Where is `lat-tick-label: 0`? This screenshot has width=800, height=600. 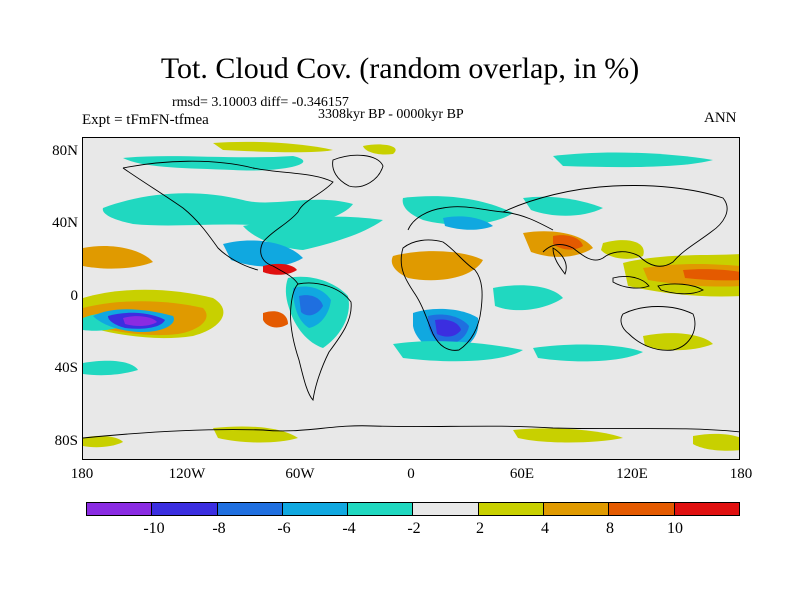
lat-tick-label: 0 is located at coordinates (74, 296).